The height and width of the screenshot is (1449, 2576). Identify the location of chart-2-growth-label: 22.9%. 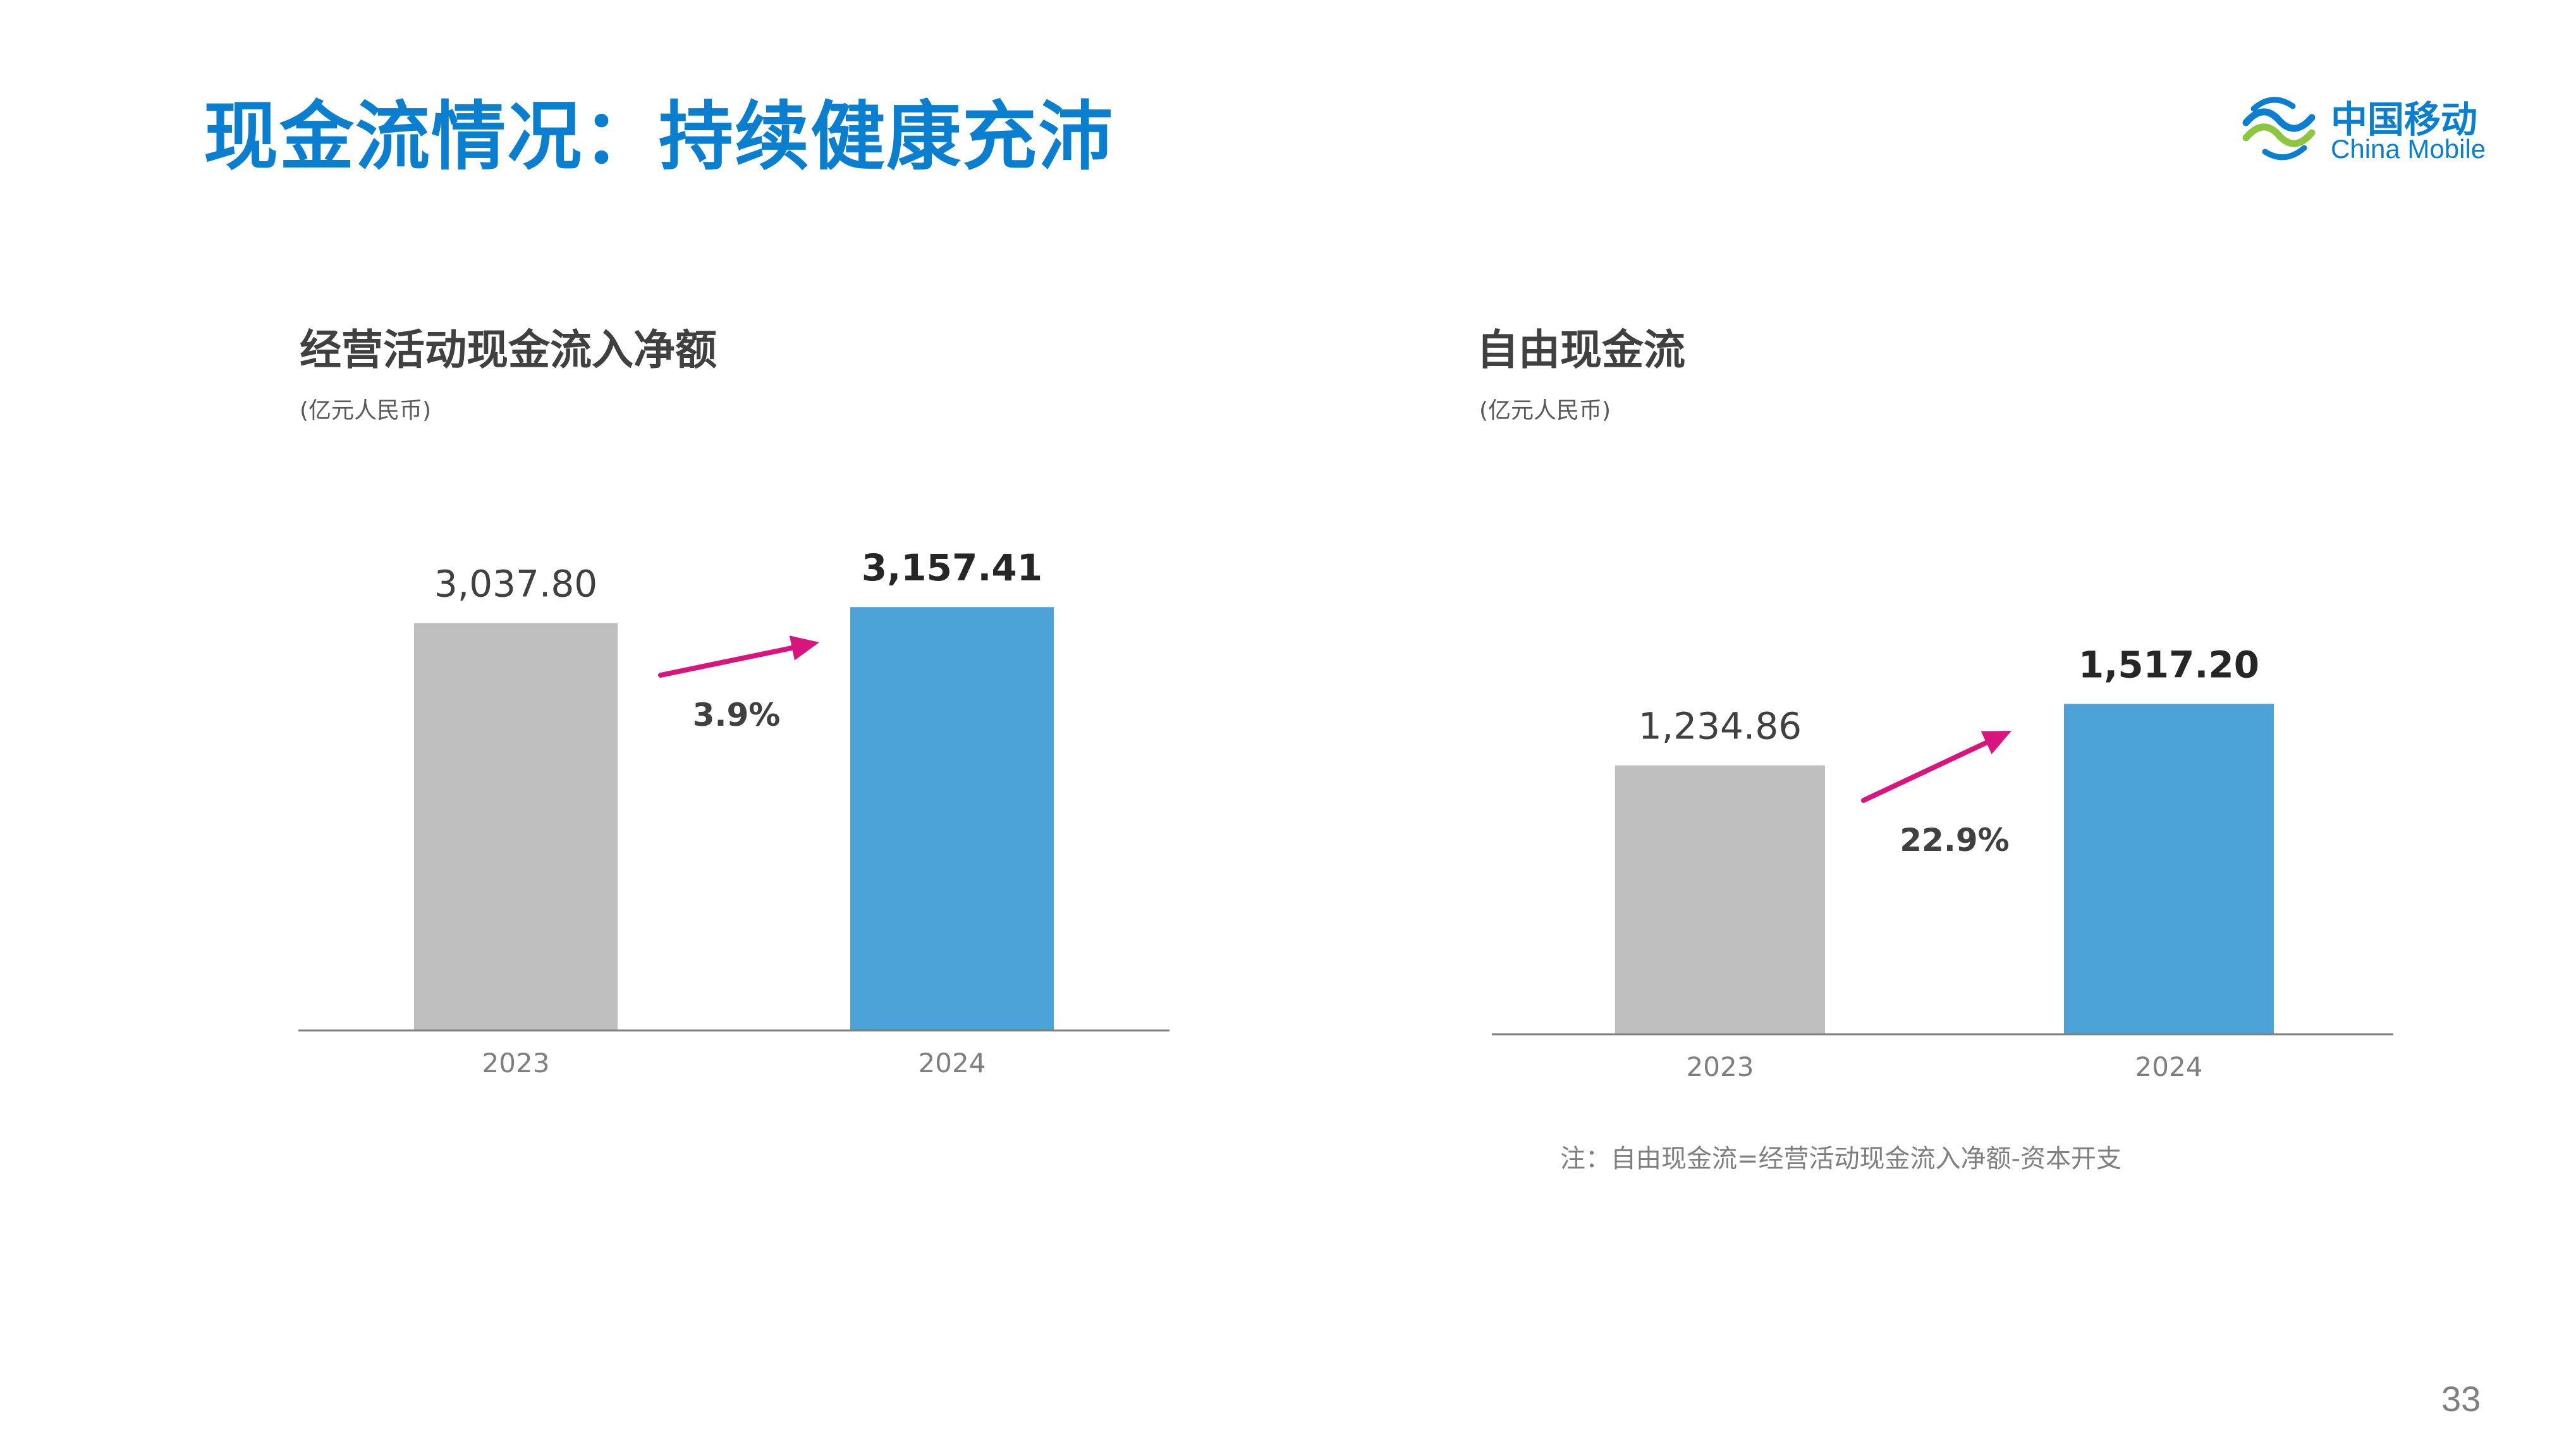
(1954, 840).